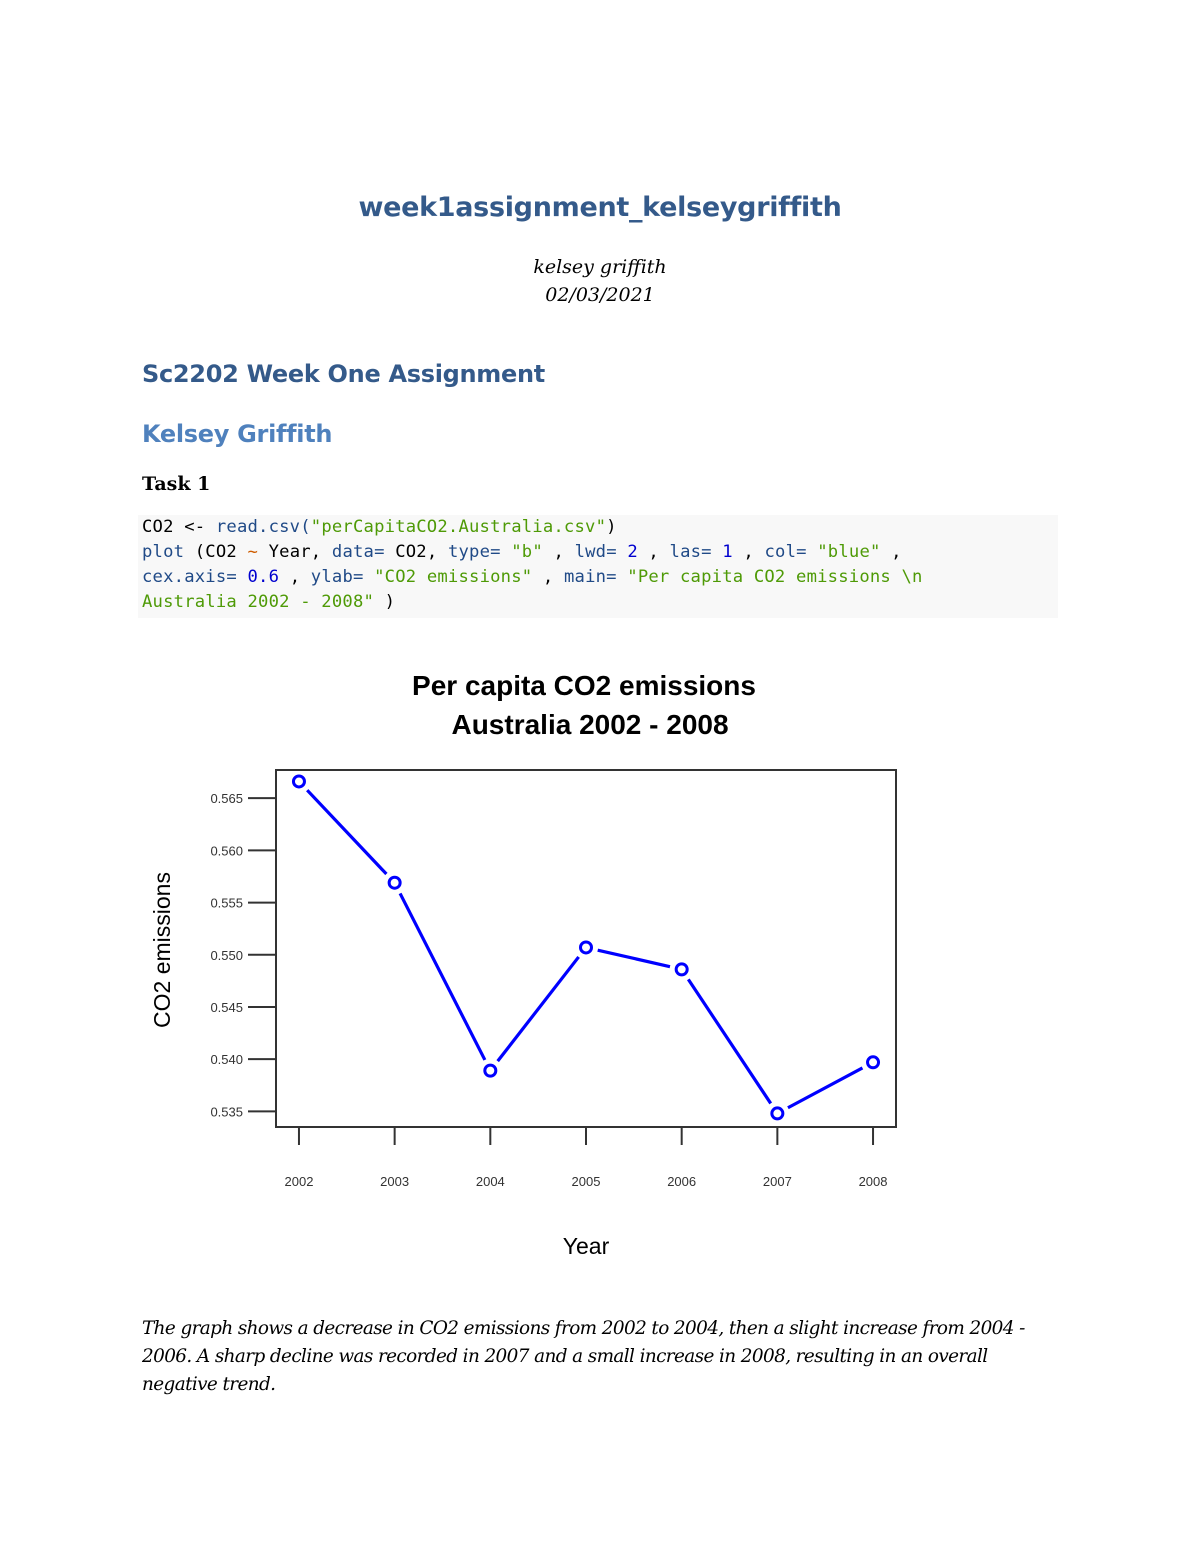  What do you see at coordinates (358, 552) in the screenshot?
I see `code-token: data=` at bounding box center [358, 552].